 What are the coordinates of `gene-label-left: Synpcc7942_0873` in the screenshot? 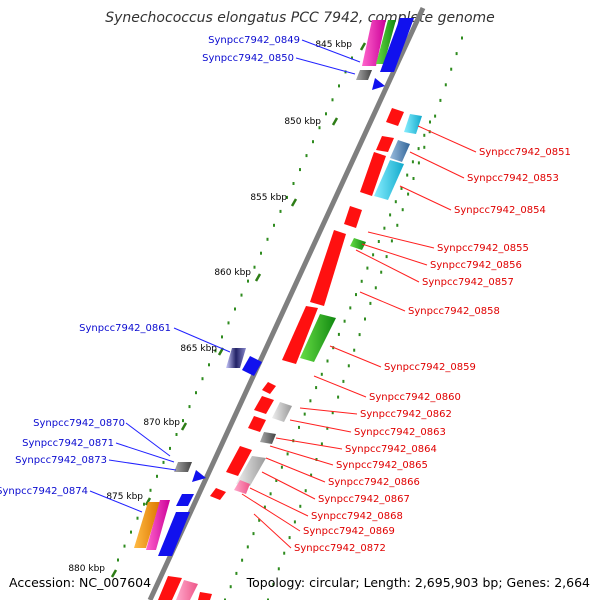 It's located at (61, 460).